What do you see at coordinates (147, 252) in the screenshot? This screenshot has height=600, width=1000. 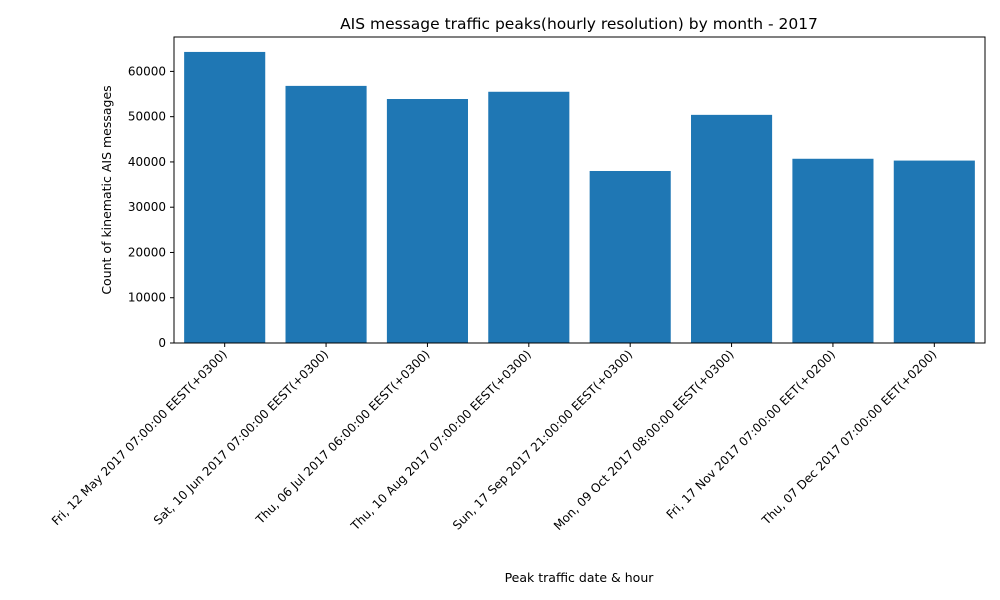 I see `y-tick-label: 20000` at bounding box center [147, 252].